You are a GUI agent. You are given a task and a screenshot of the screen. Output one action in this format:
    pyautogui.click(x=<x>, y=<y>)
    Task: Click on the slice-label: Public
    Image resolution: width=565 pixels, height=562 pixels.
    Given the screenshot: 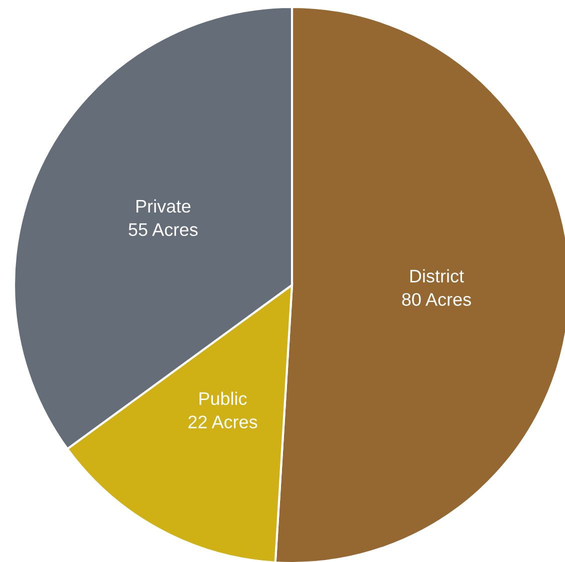 What is the action you would take?
    pyautogui.click(x=223, y=399)
    